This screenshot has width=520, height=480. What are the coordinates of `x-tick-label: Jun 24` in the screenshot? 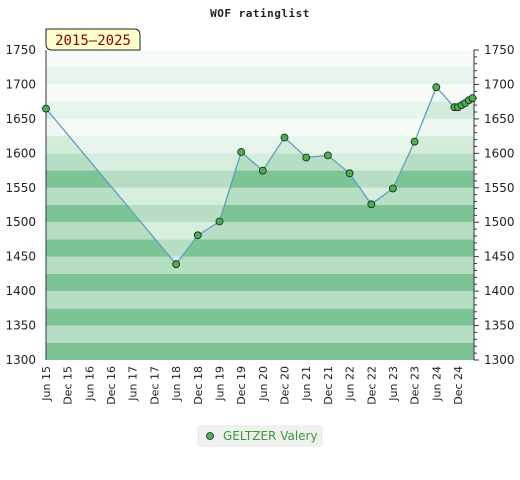 It's located at (436, 384).